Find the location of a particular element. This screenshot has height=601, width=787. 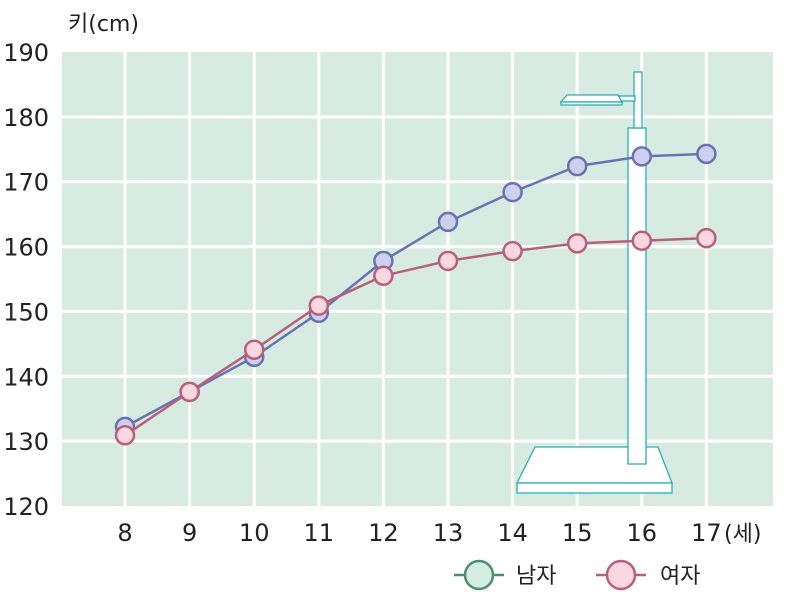

height-stand-illustration is located at coordinates (594, 282).